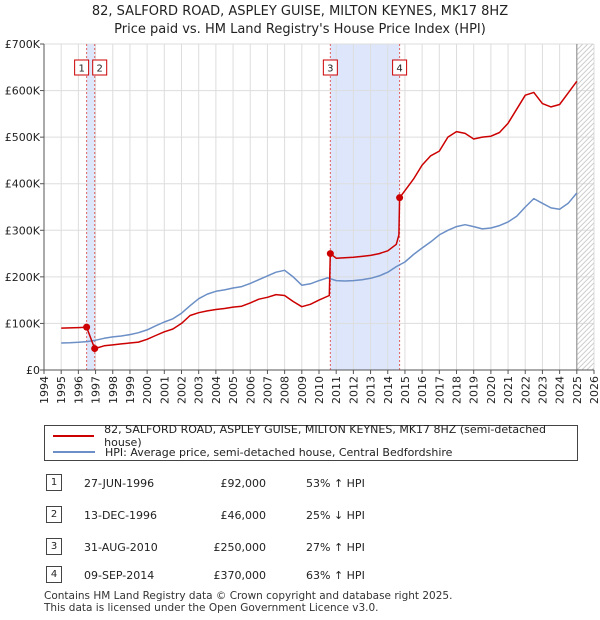 The image size is (600, 620). Describe the element at coordinates (216, 390) in the screenshot. I see `x-tick-label: 2004` at that location.